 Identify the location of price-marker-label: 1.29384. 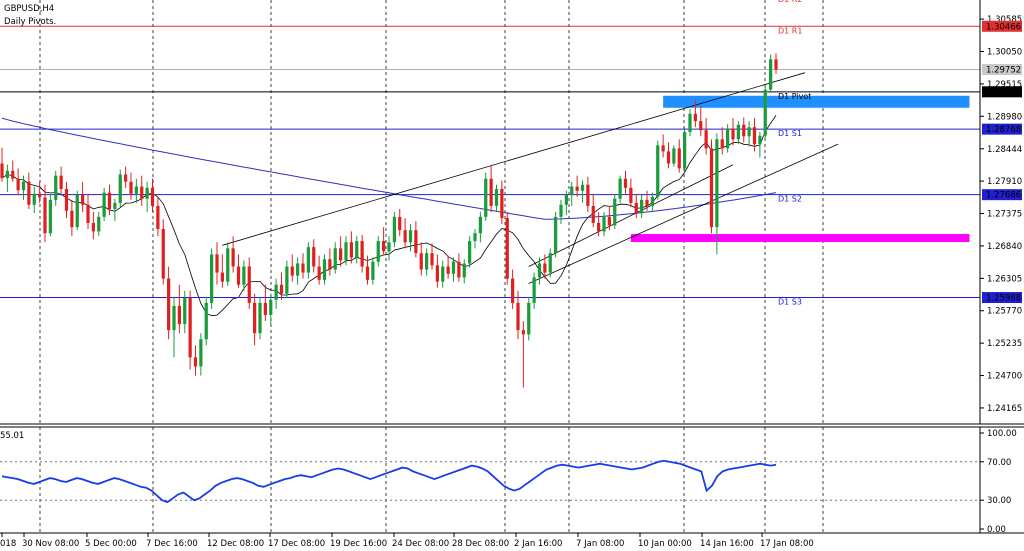
(1003, 93).